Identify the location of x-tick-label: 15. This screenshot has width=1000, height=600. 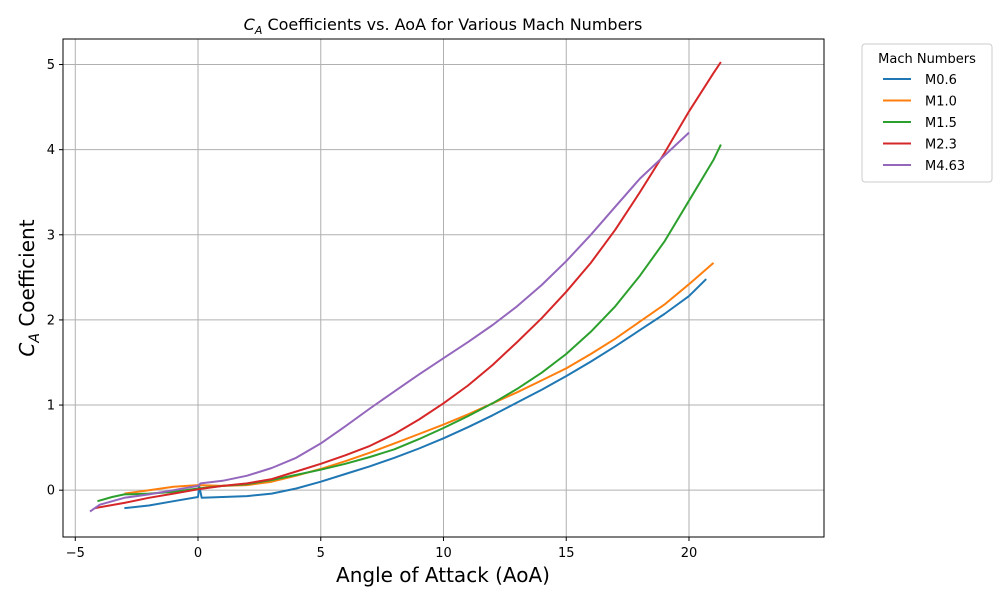
(566, 553).